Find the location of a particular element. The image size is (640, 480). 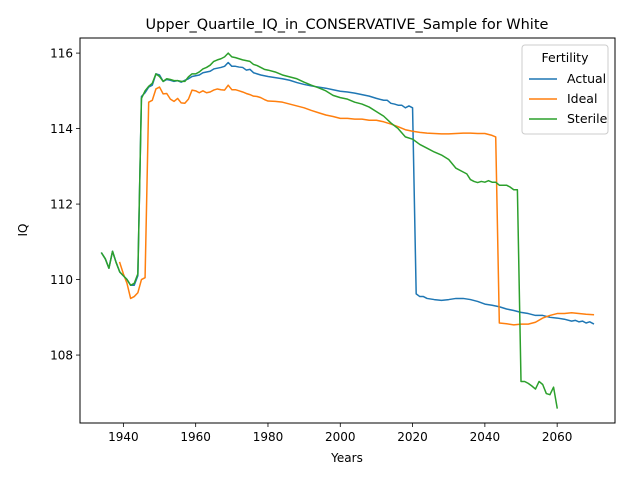

legend-frame is located at coordinates (565, 89).